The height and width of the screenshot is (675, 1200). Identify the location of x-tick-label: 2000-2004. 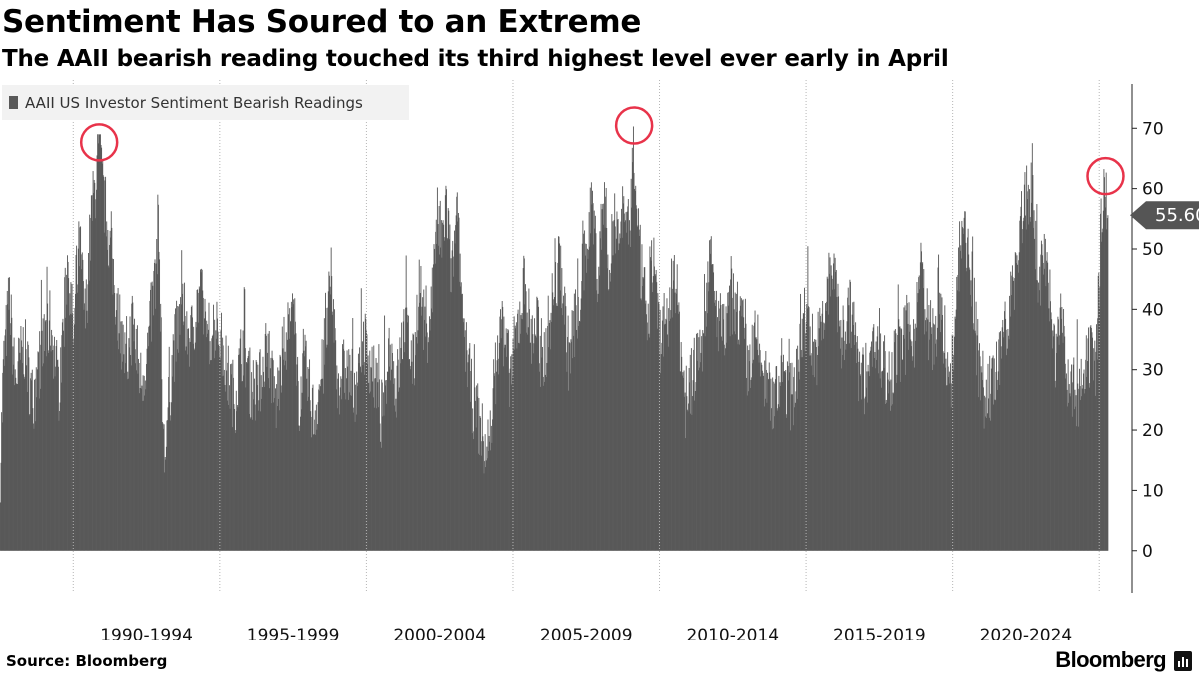
(439, 633).